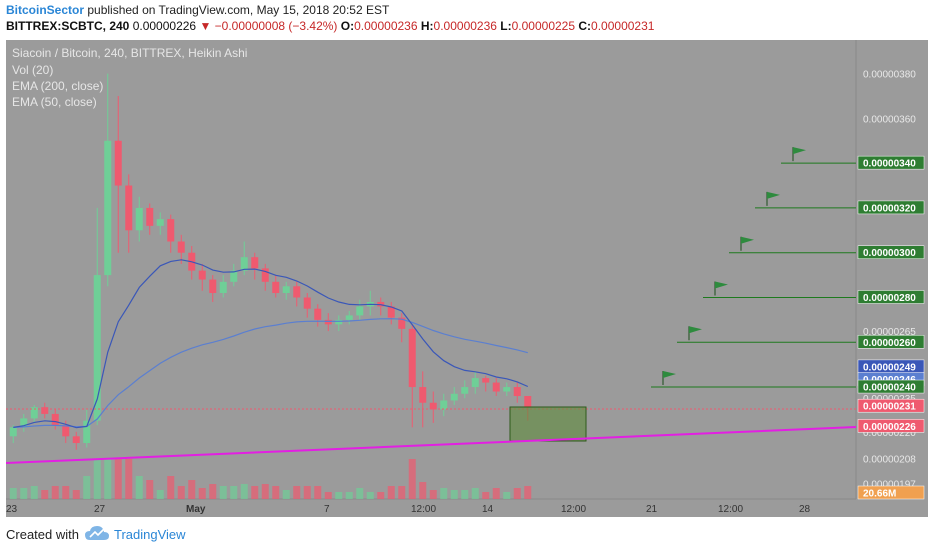  I want to click on time-tick-label: 7, so click(327, 509).